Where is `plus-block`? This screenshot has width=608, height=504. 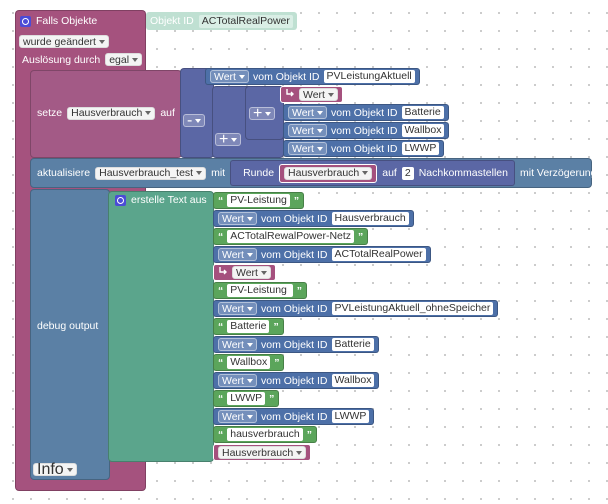 plus-block is located at coordinates (264, 113).